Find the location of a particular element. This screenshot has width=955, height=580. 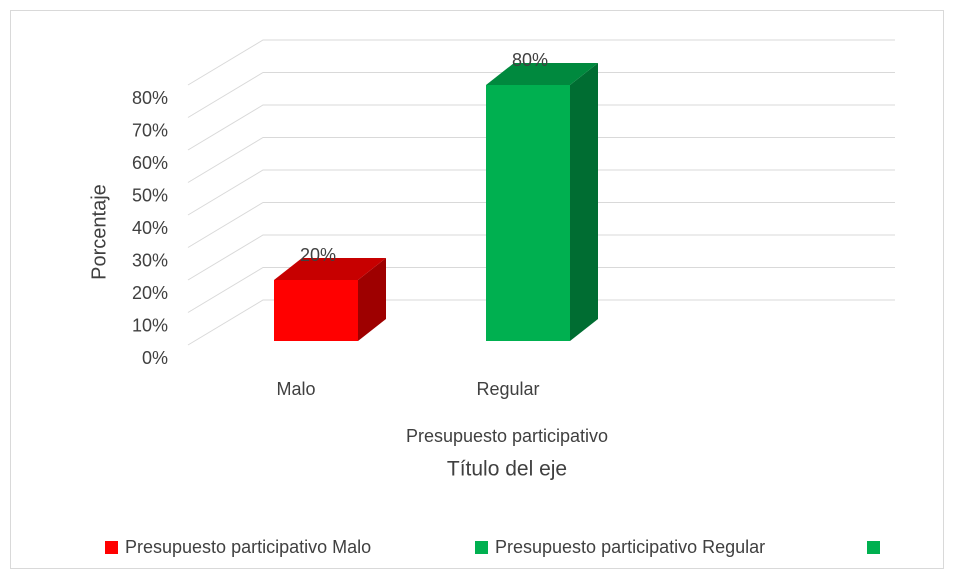

y-tick-label: 10% is located at coordinates (150, 325).